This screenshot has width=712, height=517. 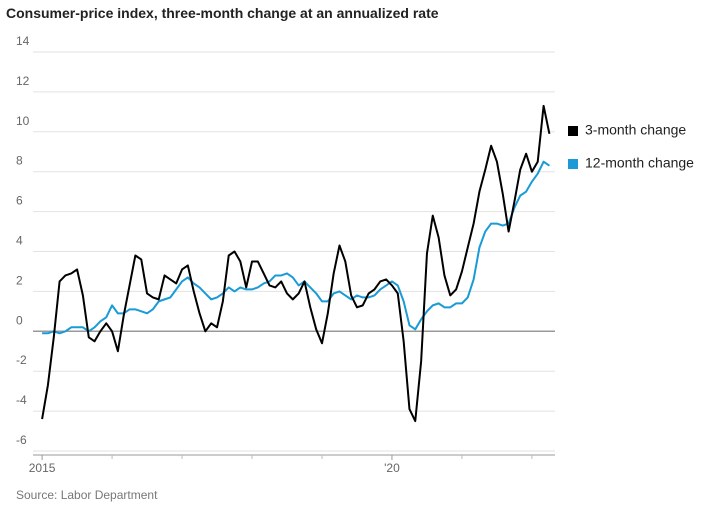 I want to click on legend-label: 12-month change, so click(x=639, y=163).